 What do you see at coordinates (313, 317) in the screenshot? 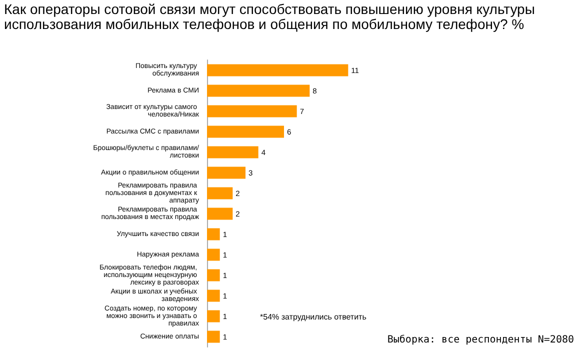
I see `annotation: *54% затруднились ответить` at bounding box center [313, 317].